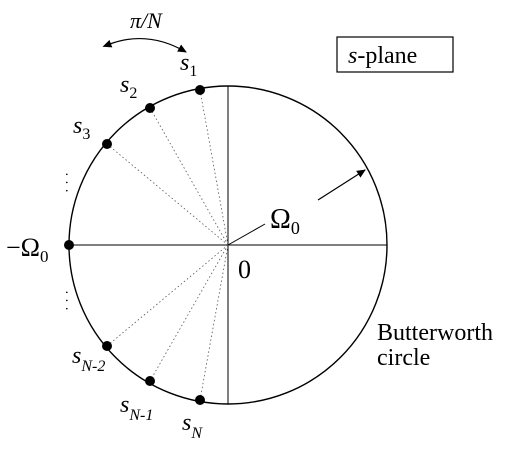 The width and height of the screenshot is (532, 454). I want to click on pole-label-sN-2: sN-2, so click(88, 359).